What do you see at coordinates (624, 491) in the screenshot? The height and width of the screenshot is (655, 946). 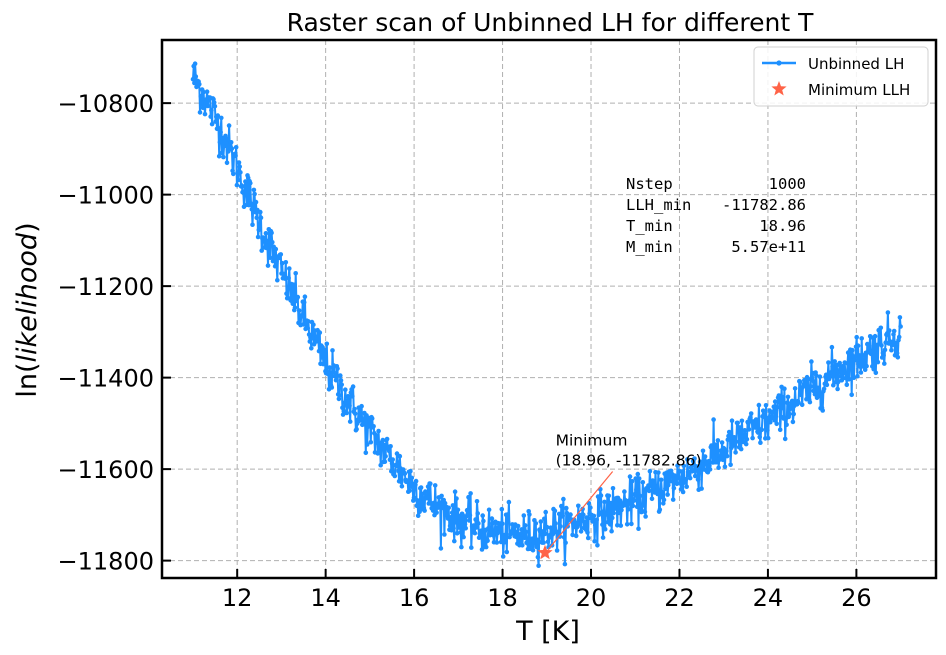 I see `annotation: Minimum (18.96, -11782.86)` at bounding box center [624, 491].